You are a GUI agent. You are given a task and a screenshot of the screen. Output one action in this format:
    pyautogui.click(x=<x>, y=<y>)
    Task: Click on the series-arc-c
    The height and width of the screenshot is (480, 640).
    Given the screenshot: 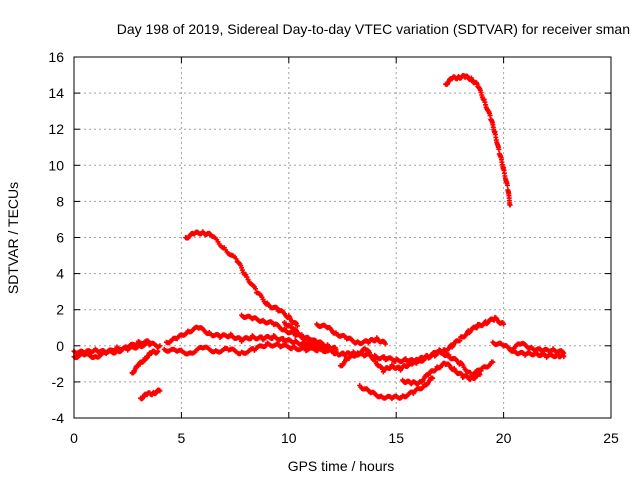 What is the action you would take?
    pyautogui.click(x=145, y=362)
    